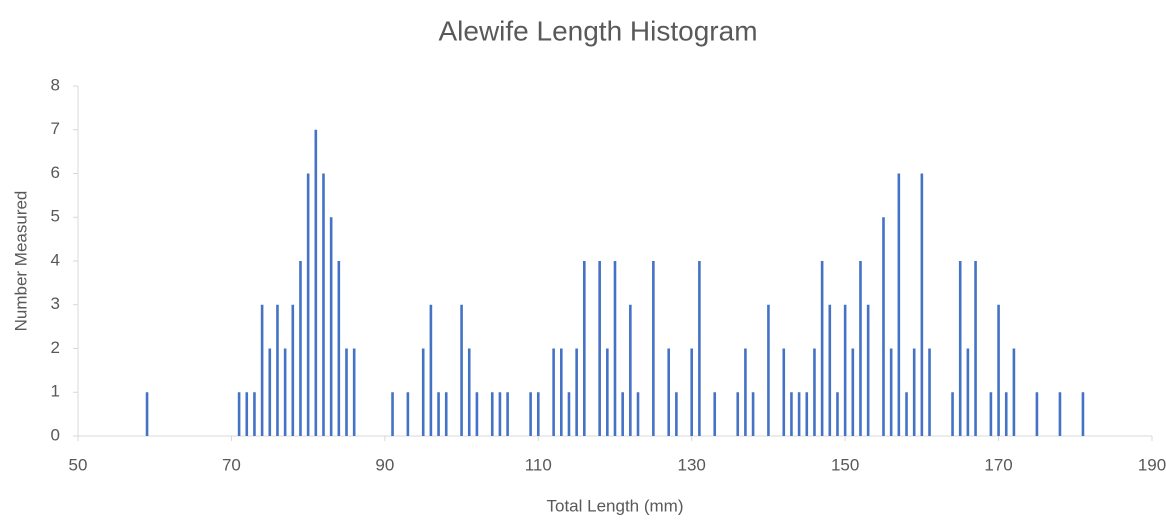 The image size is (1166, 521). I want to click on y-tick-label: 2, so click(55, 347).